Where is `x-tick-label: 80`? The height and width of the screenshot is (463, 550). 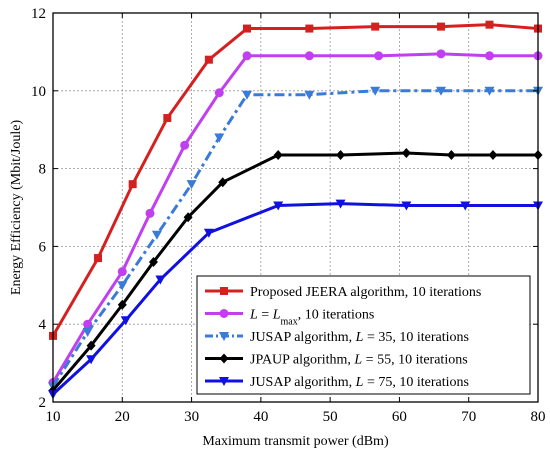 x-tick-label: 80 is located at coordinates (538, 417).